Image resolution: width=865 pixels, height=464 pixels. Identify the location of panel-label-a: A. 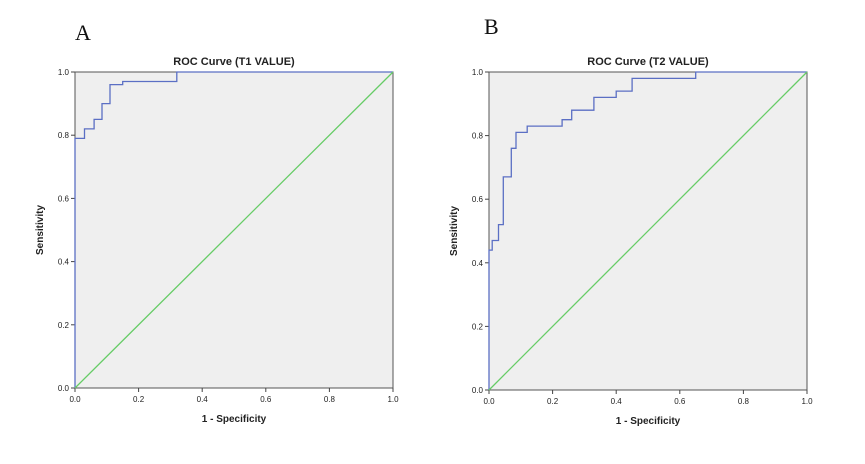
(83, 32).